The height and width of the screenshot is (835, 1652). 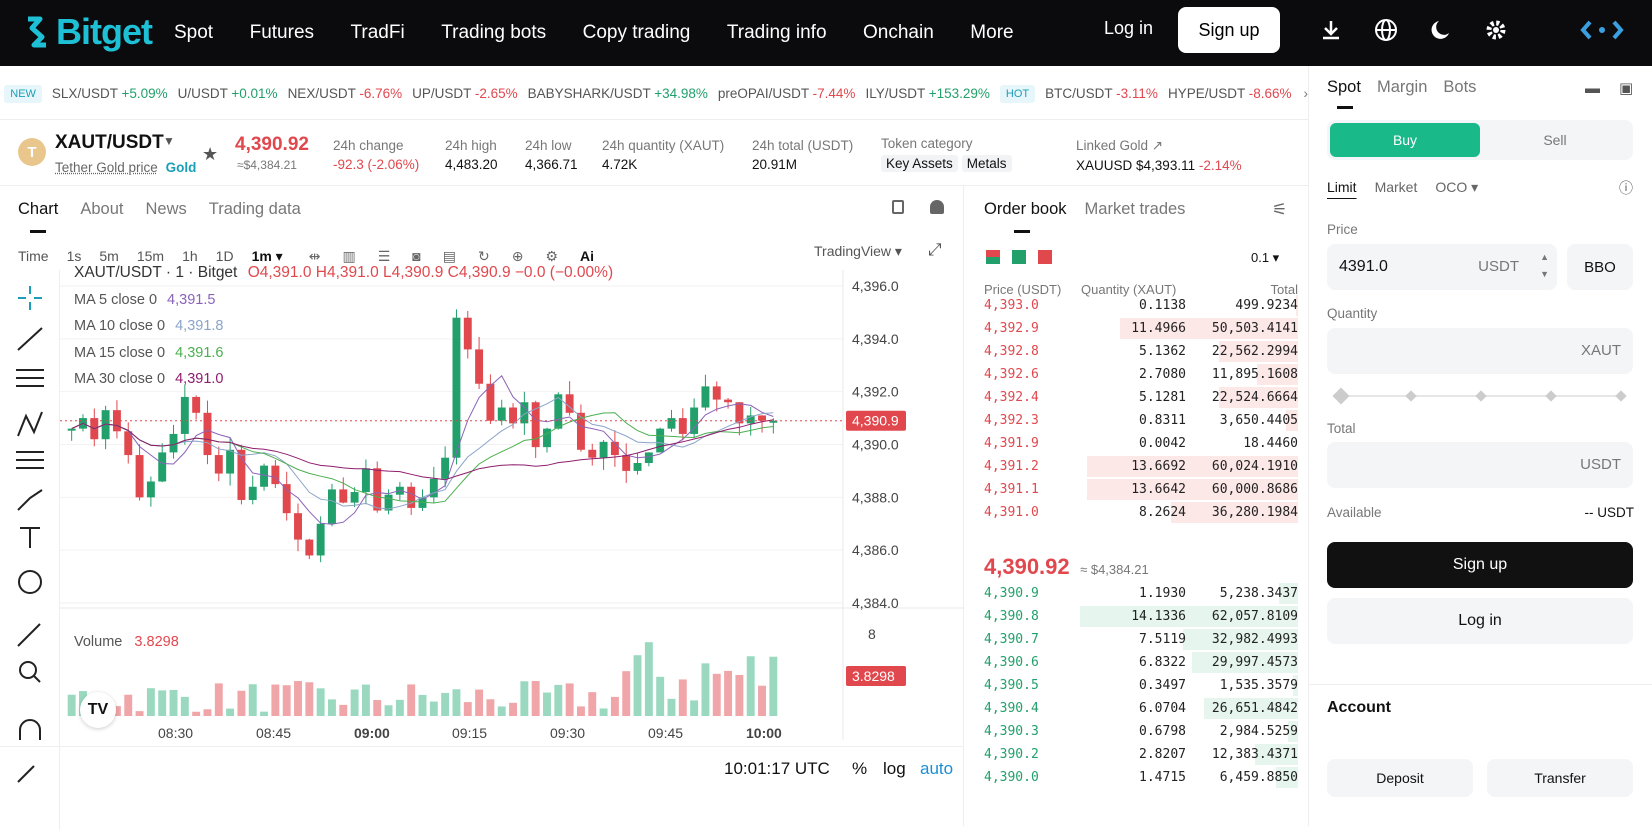 I want to click on interval-time: Time, so click(x=33, y=256).